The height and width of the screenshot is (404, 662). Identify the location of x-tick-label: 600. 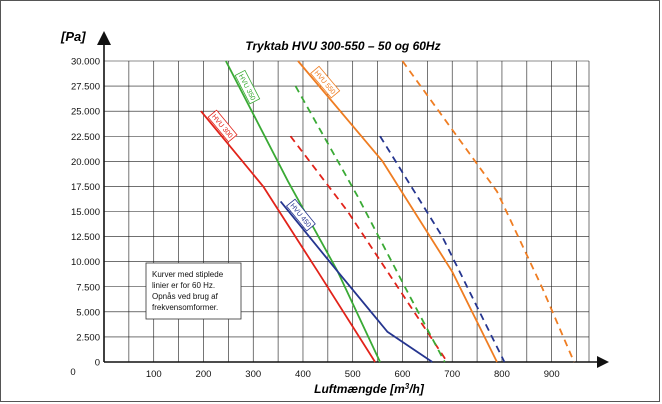
(403, 374).